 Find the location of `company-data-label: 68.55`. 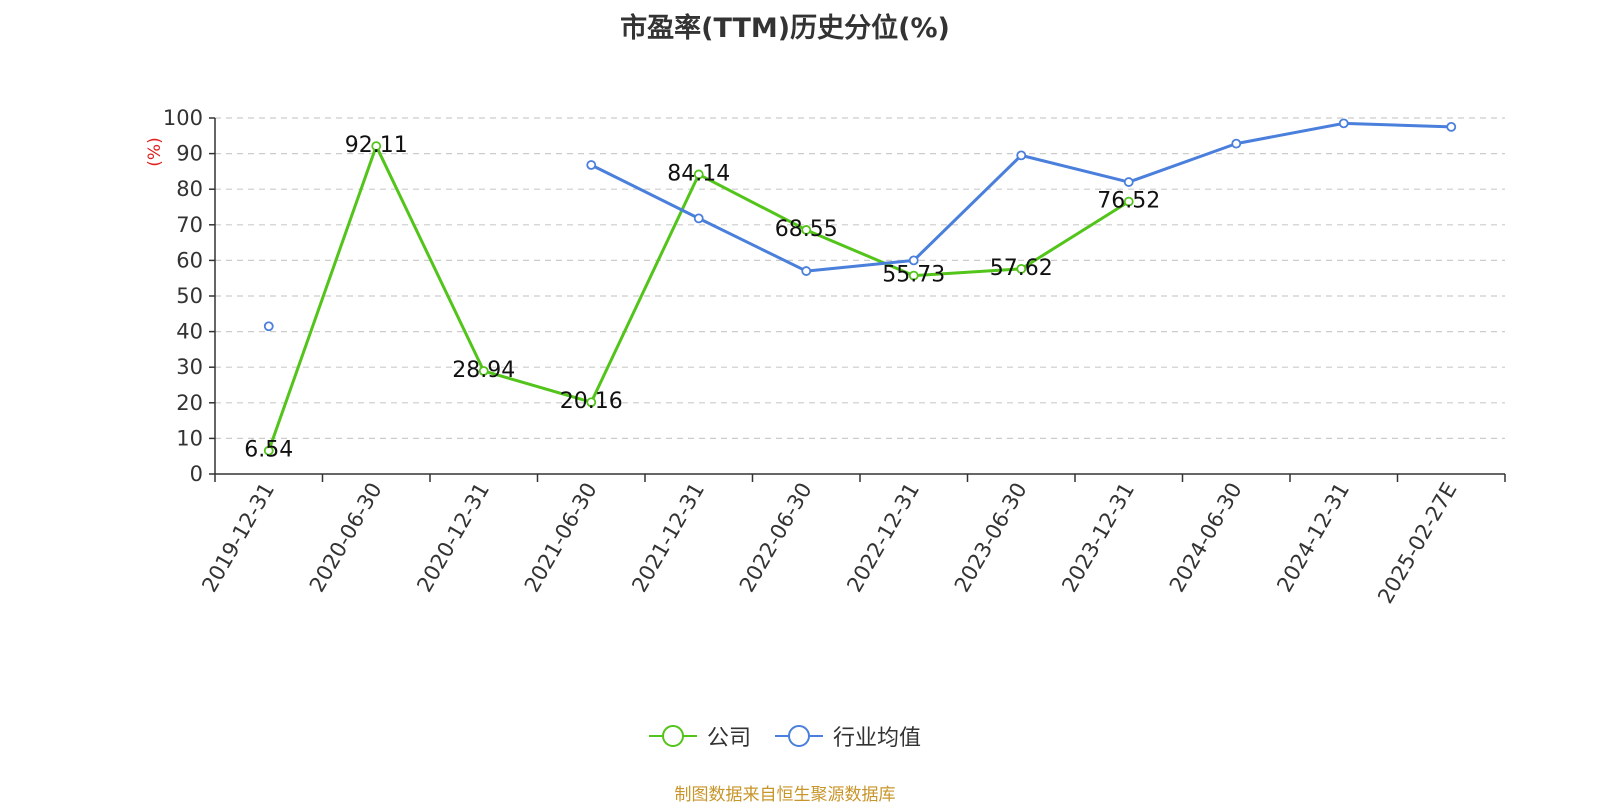

company-data-label: 68.55 is located at coordinates (806, 229).